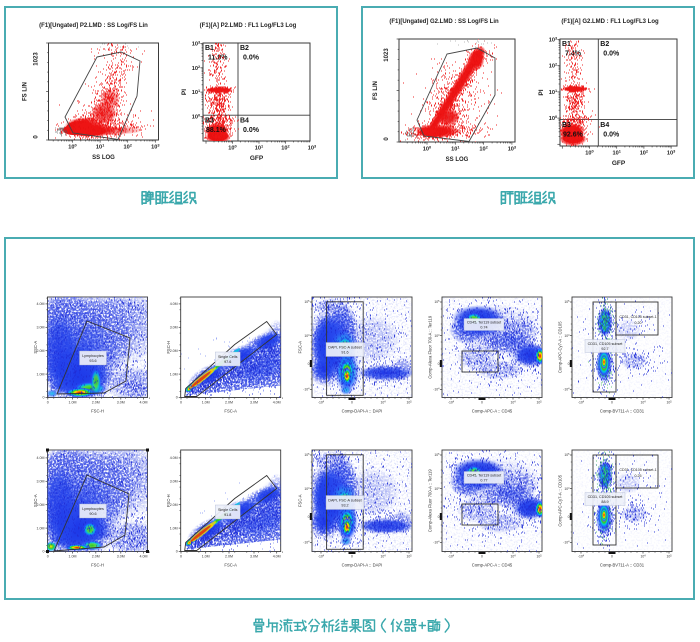 This screenshot has width=700, height=642. I want to click on svg-text: B2, so click(244, 48).